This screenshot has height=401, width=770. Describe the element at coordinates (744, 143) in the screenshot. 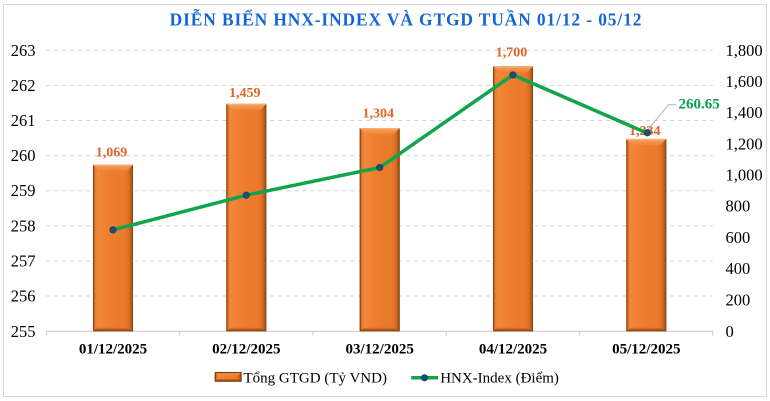

I see `svg-text: 1,200` at that location.